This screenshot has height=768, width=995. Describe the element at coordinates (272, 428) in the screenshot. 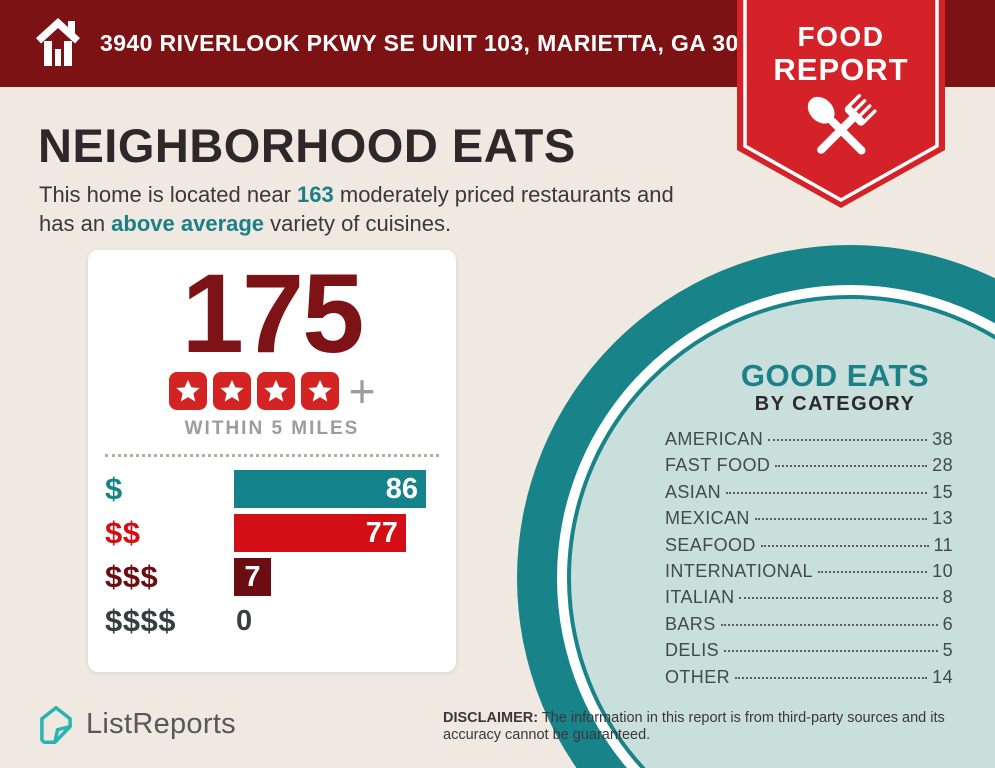

I see `radius-label: WITHIN 5 MILES` at that location.